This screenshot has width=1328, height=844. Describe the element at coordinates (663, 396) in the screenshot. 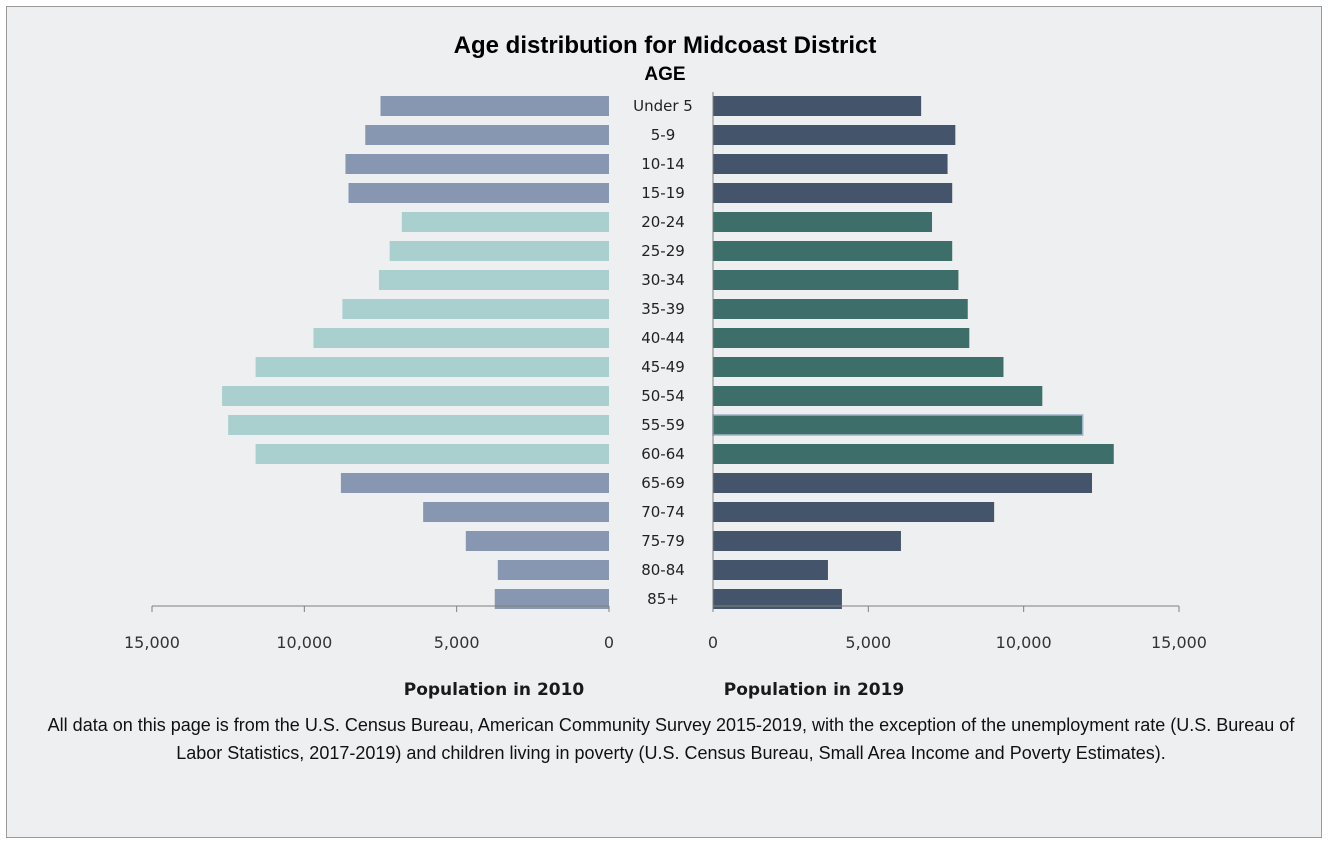

I see `category-label-50-54: 50-54` at that location.